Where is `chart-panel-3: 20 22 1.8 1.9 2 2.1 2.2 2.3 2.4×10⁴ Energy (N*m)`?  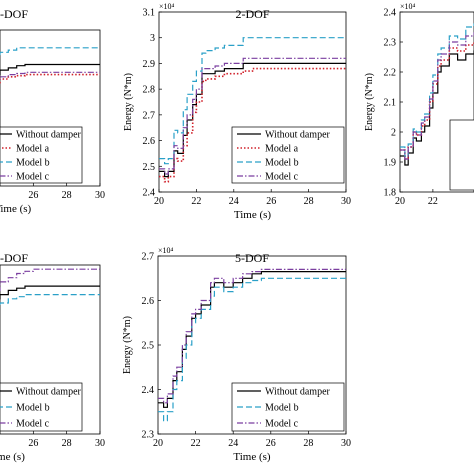
chart-panel-3: 20 22 1.8 1.9 2 2.1 2.2 2.3 2.4×10⁴ Energy (N*m) is located at coordinates (419, 104).